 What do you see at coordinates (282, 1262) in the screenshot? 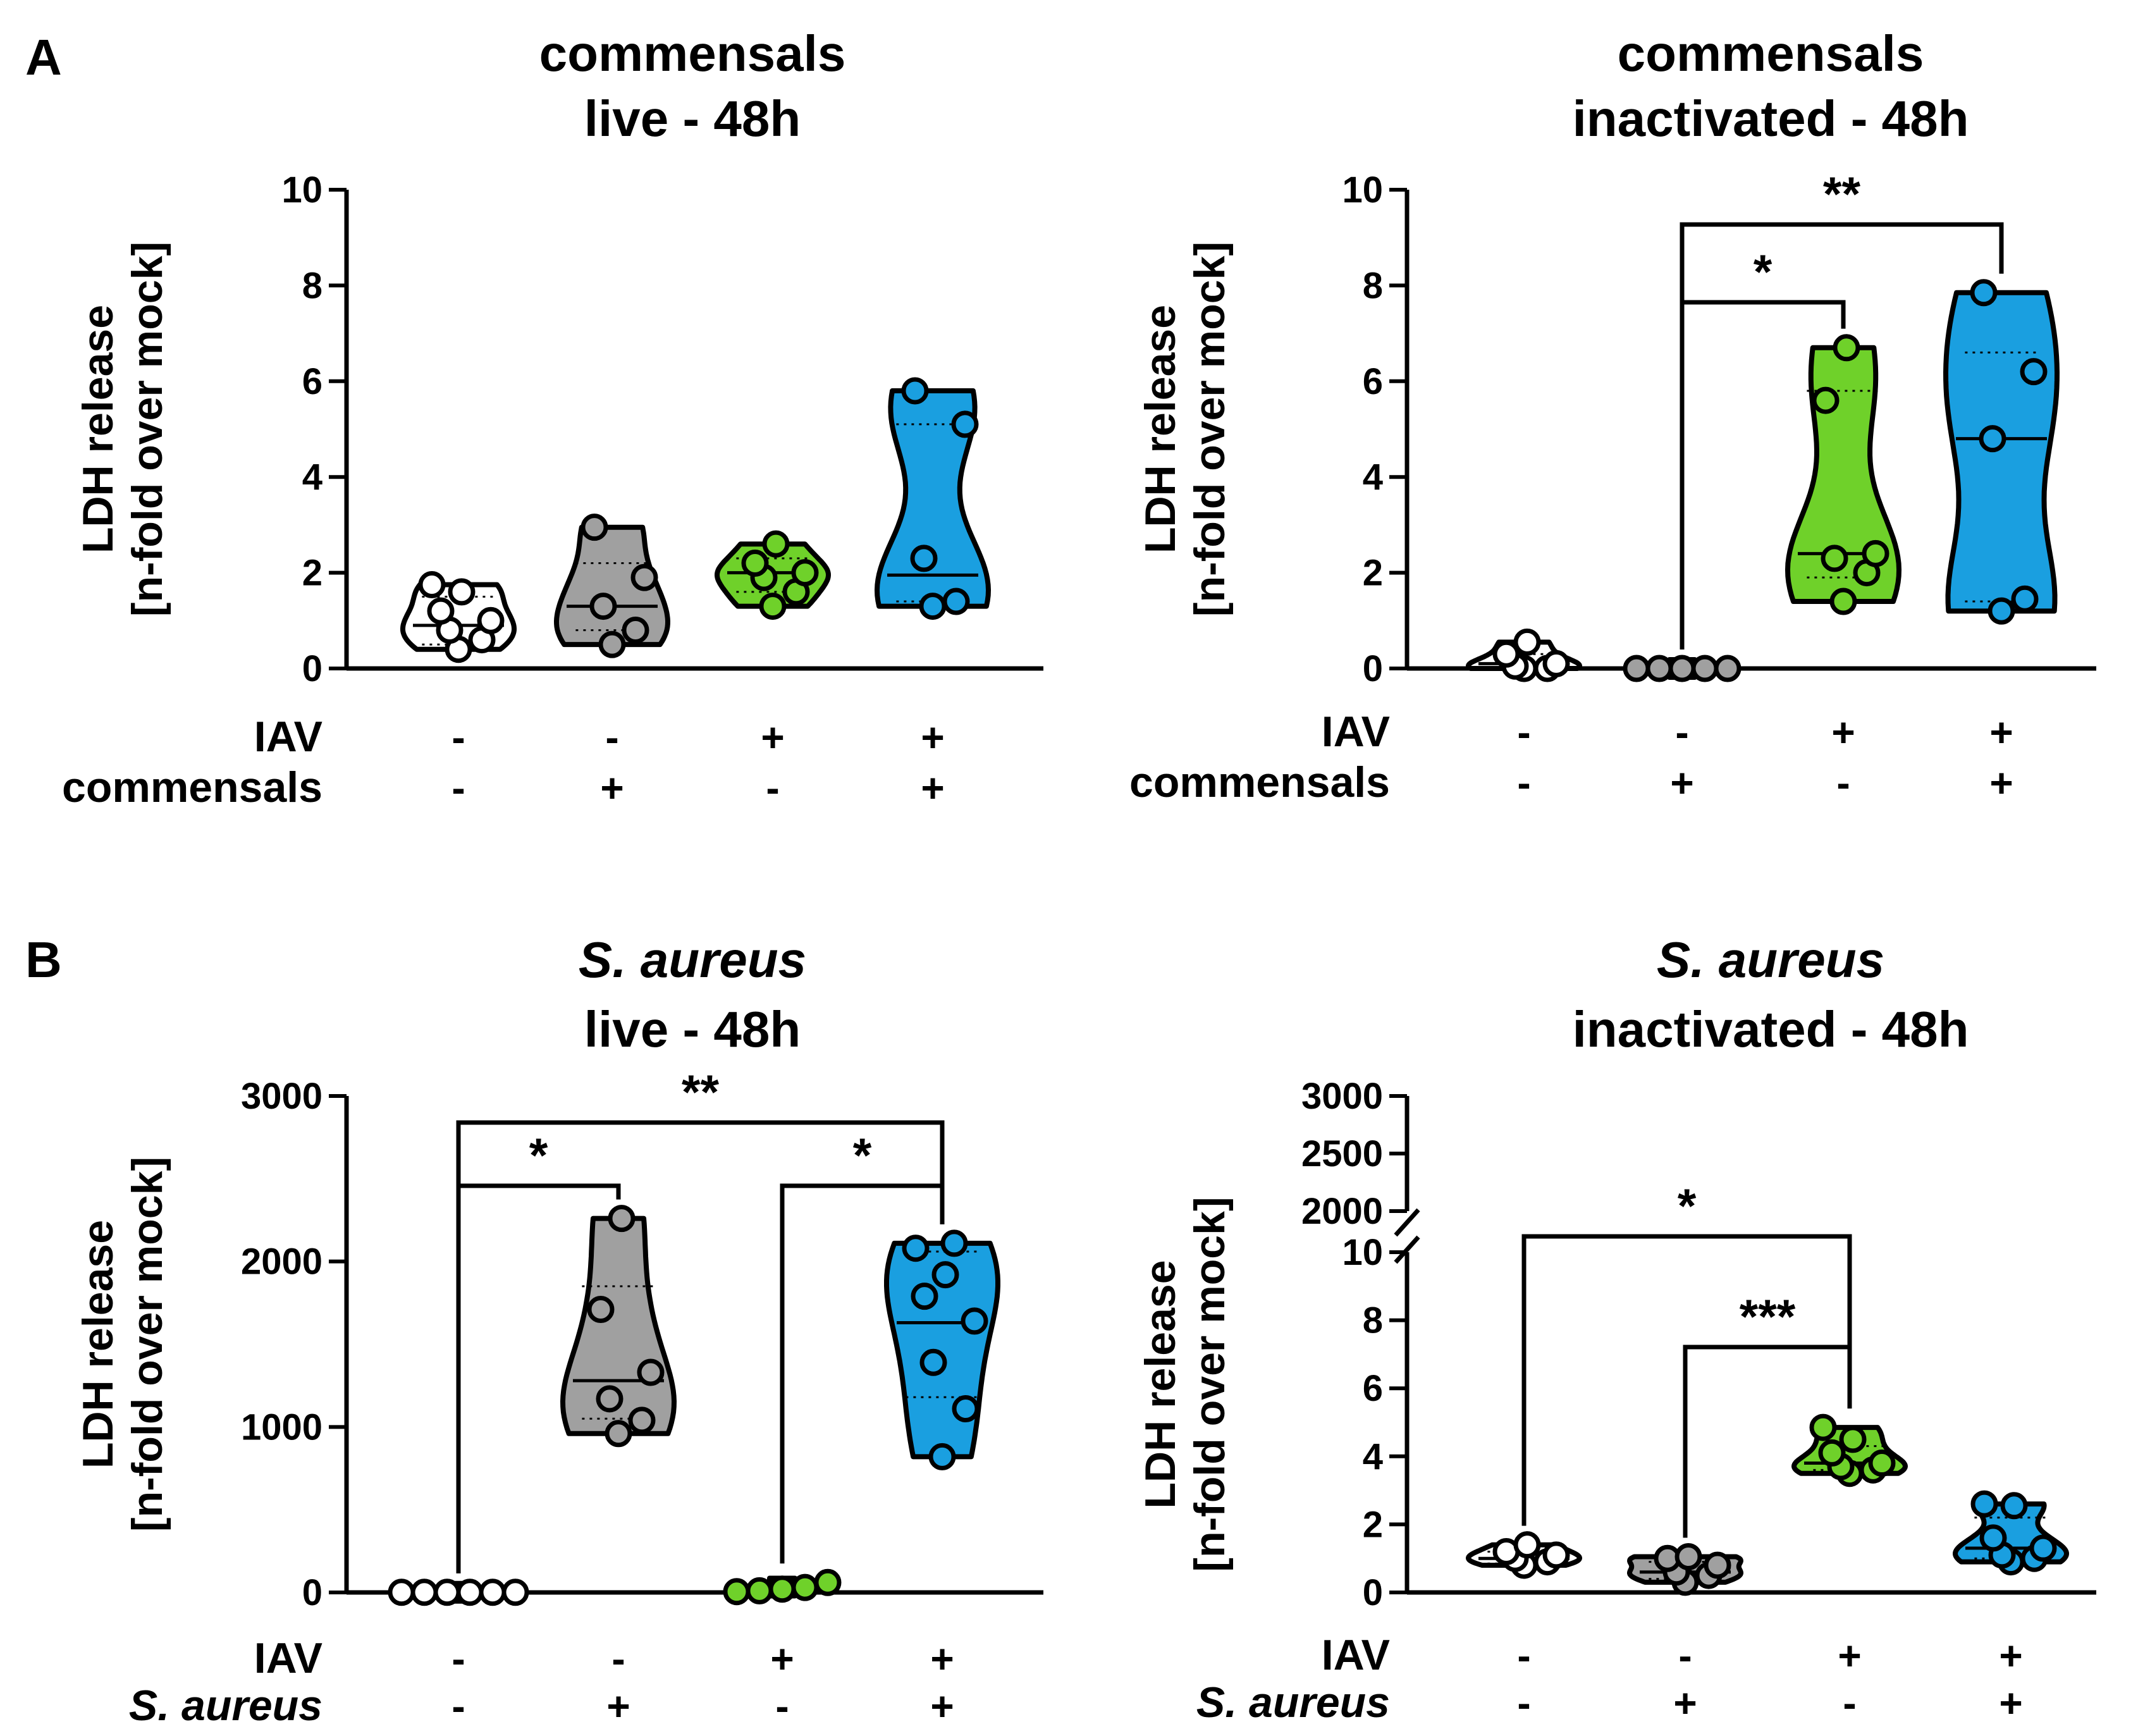
I see `y-tick-label: 2000` at bounding box center [282, 1262].